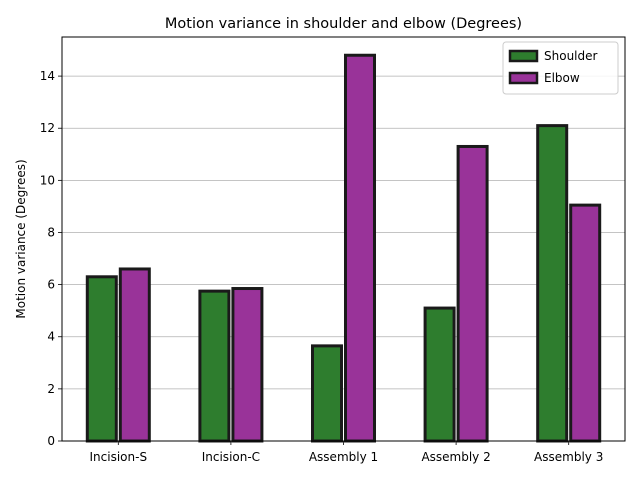  Describe the element at coordinates (51, 232) in the screenshot. I see `y-tick-label: 8` at that location.